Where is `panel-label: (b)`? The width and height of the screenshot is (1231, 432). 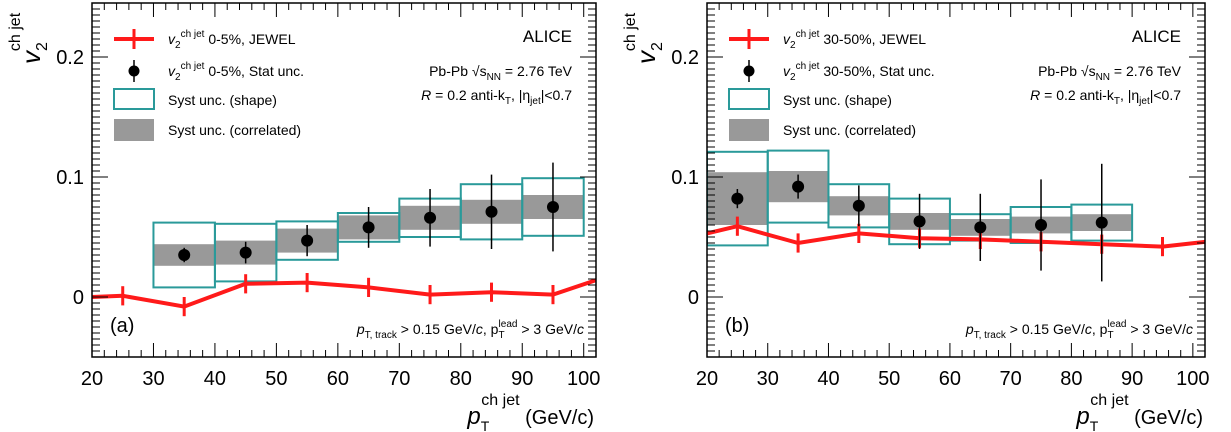 panel-label: (b) is located at coordinates (737, 326).